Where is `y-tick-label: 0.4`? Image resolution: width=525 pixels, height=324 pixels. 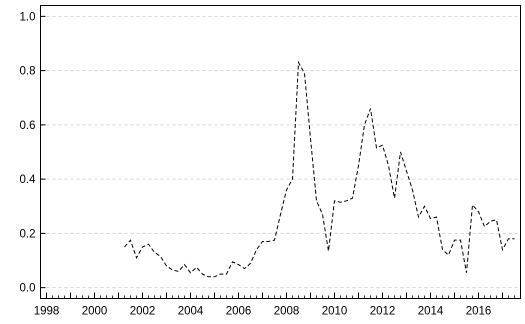
y-tick-label: 0.4 is located at coordinates (28, 180).